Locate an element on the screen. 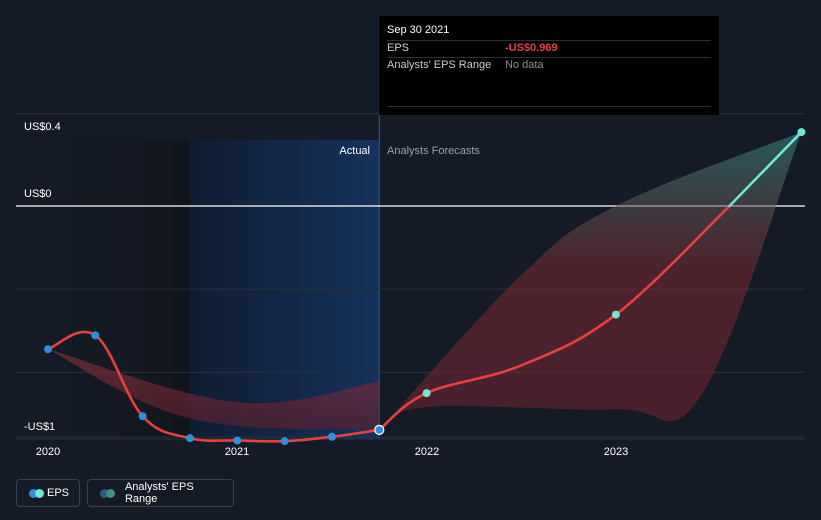 This screenshot has height=520, width=821. legend-eps-button: EPS is located at coordinates (48, 493).